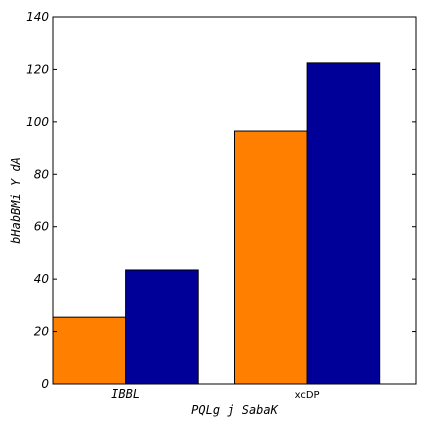 The height and width of the screenshot is (427, 427). What do you see at coordinates (125, 394) in the screenshot?
I see `x-tick-label: IBBL` at bounding box center [125, 394].